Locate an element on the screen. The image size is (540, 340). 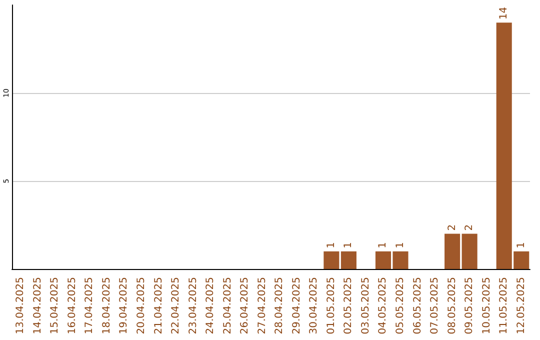
x-tick-label: 20.04.2025 is located at coordinates (141, 305).